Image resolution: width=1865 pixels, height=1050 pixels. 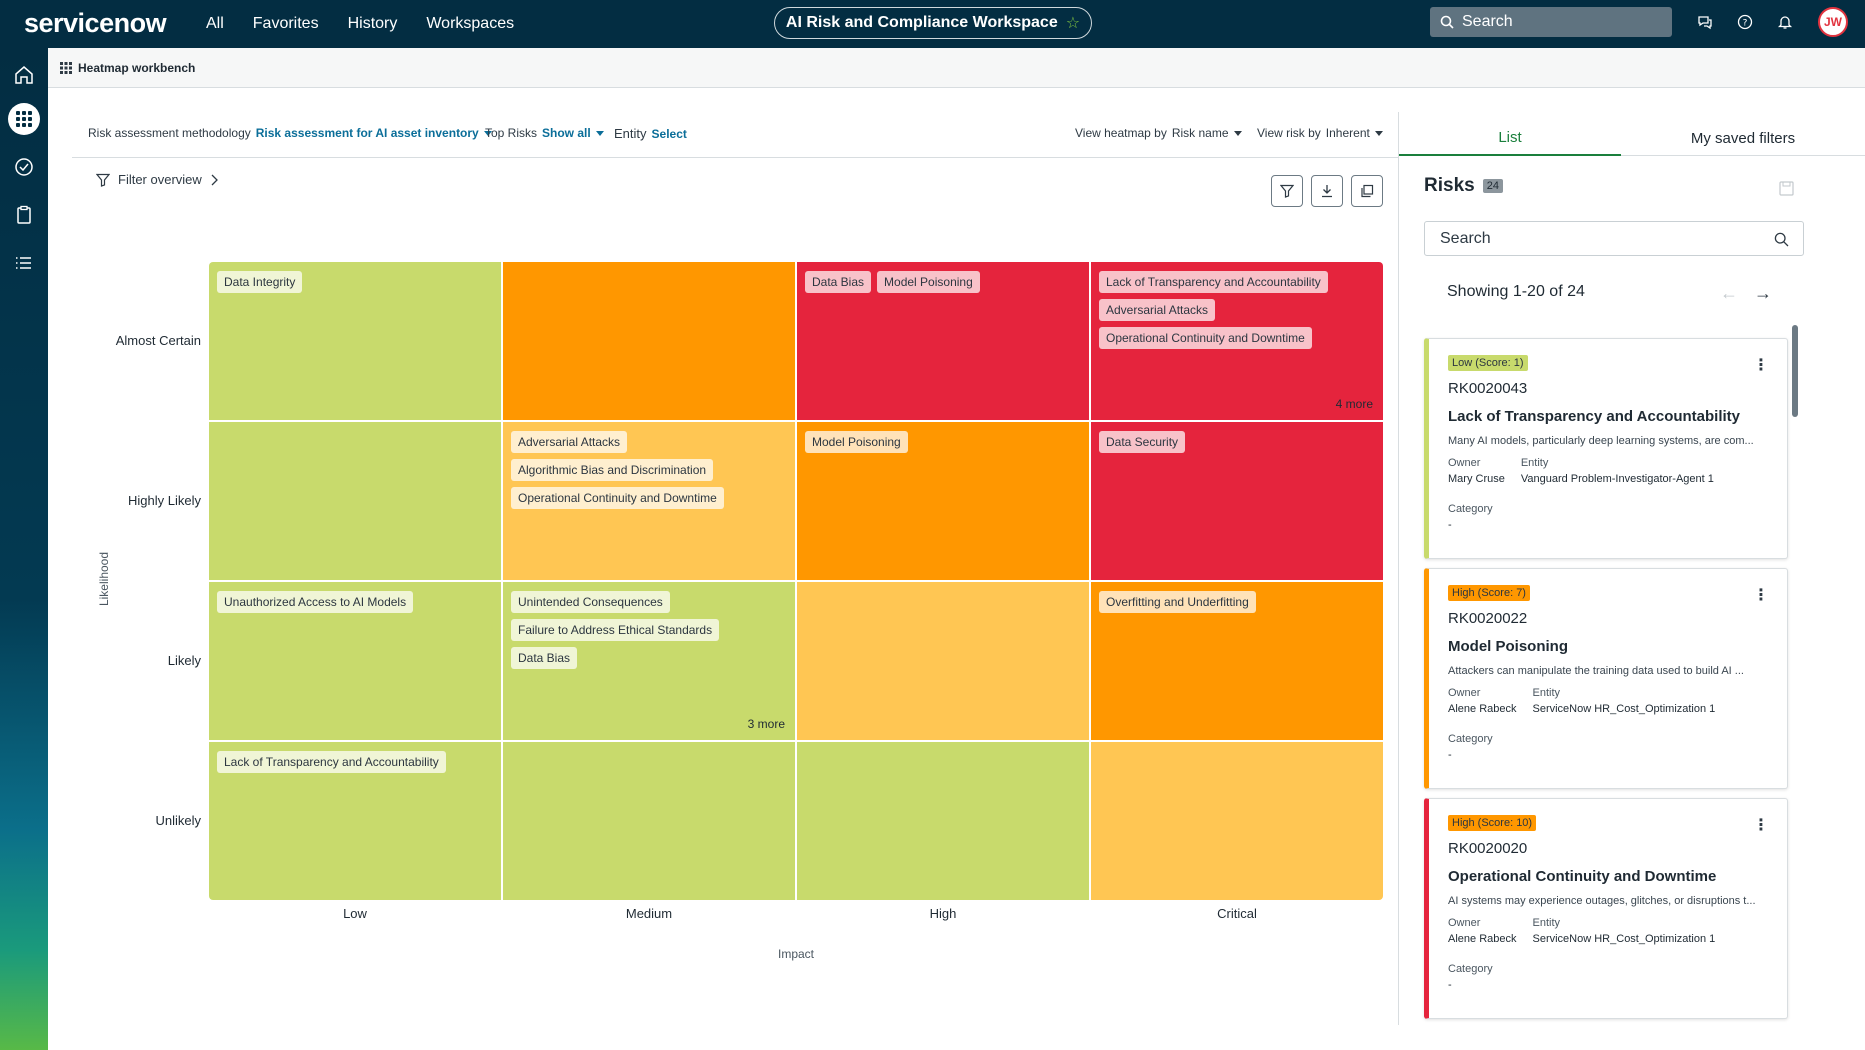 What do you see at coordinates (766, 724) in the screenshot?
I see `more-link: 3 more` at bounding box center [766, 724].